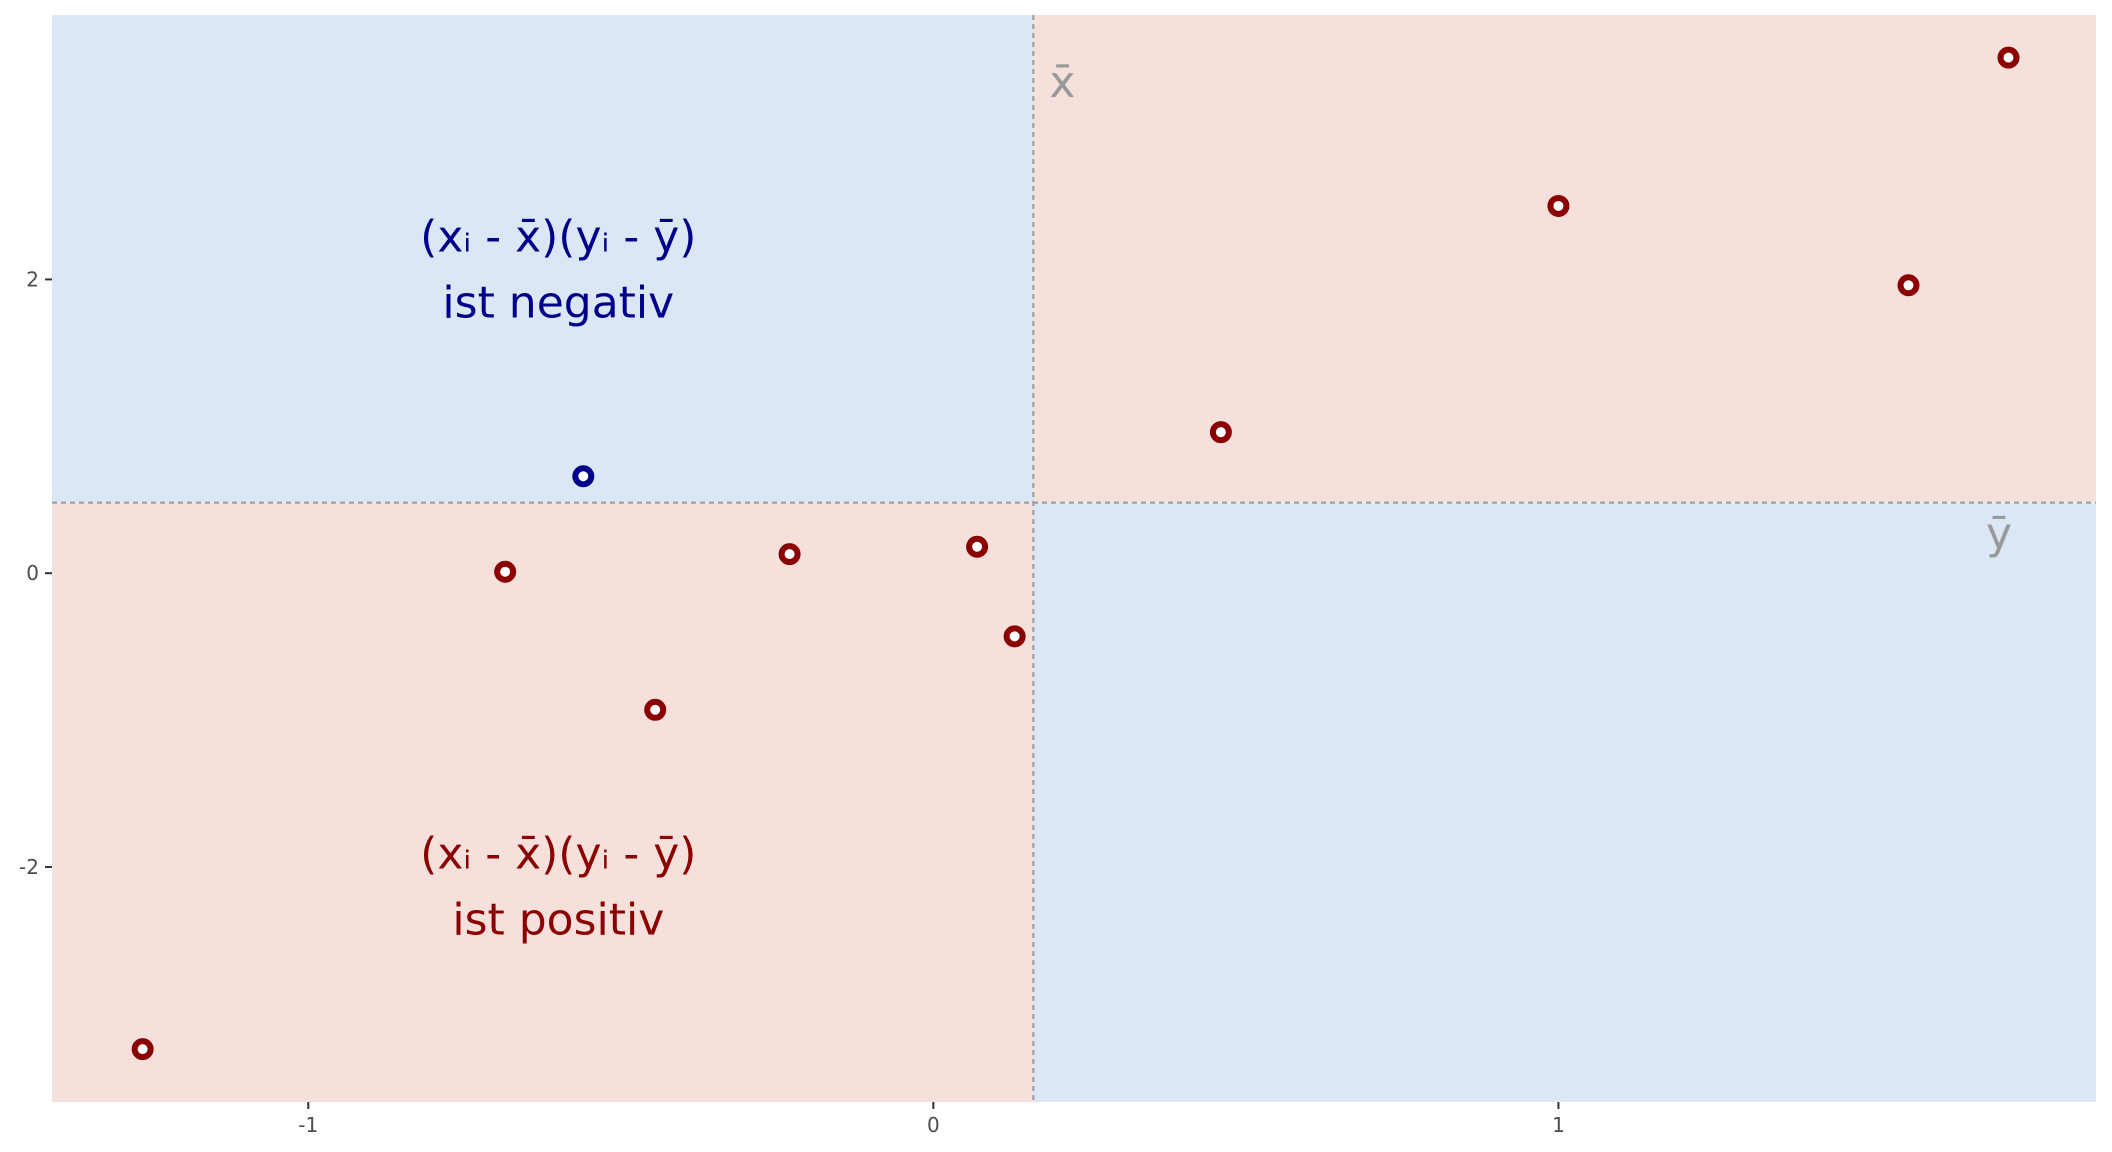 The width and height of the screenshot is (2112, 1152). What do you see at coordinates (933, 1125) in the screenshot?
I see `x-tick-label: 0` at bounding box center [933, 1125].